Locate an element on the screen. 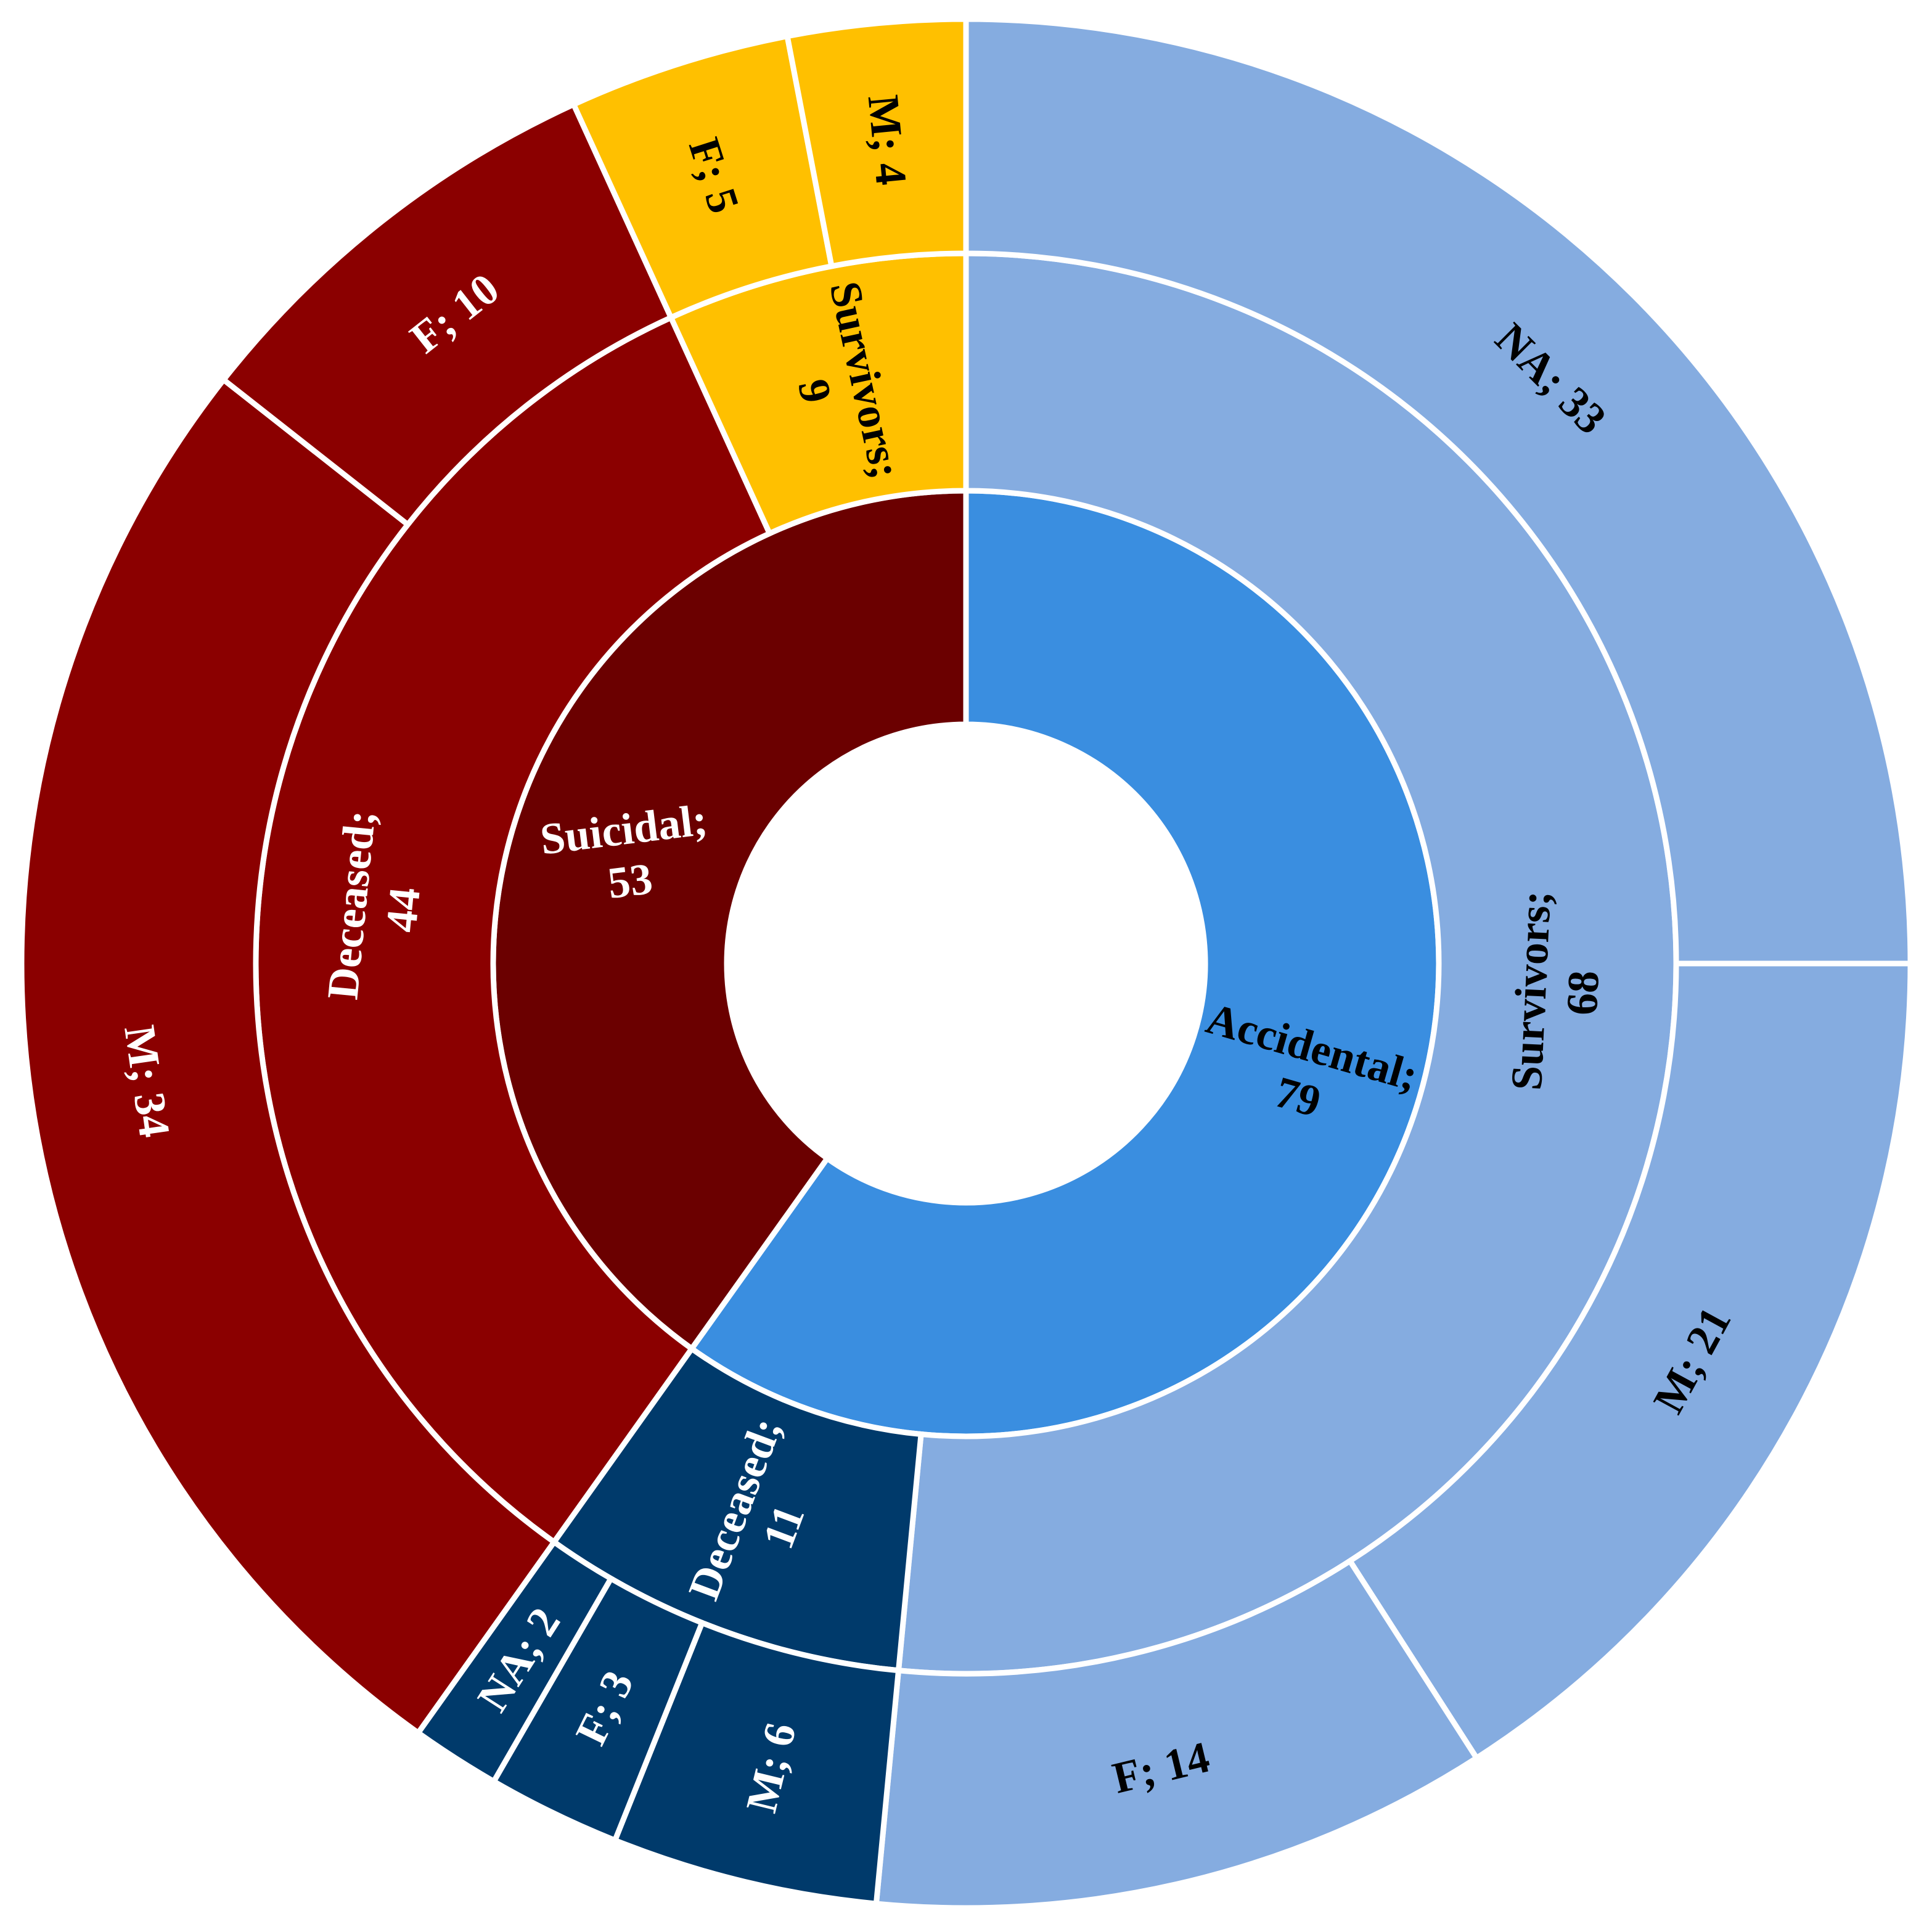  segment-sex-suicidal-survivors-m is located at coordinates (876, 143).